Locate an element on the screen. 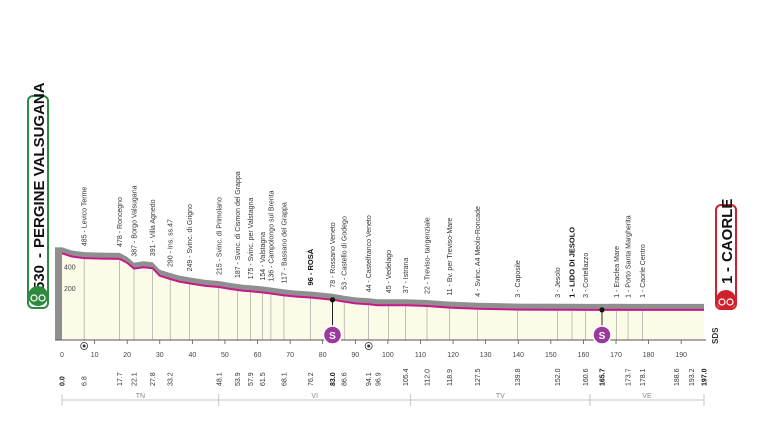 The width and height of the screenshot is (770, 433). km-label: 112.0 is located at coordinates (428, 377).